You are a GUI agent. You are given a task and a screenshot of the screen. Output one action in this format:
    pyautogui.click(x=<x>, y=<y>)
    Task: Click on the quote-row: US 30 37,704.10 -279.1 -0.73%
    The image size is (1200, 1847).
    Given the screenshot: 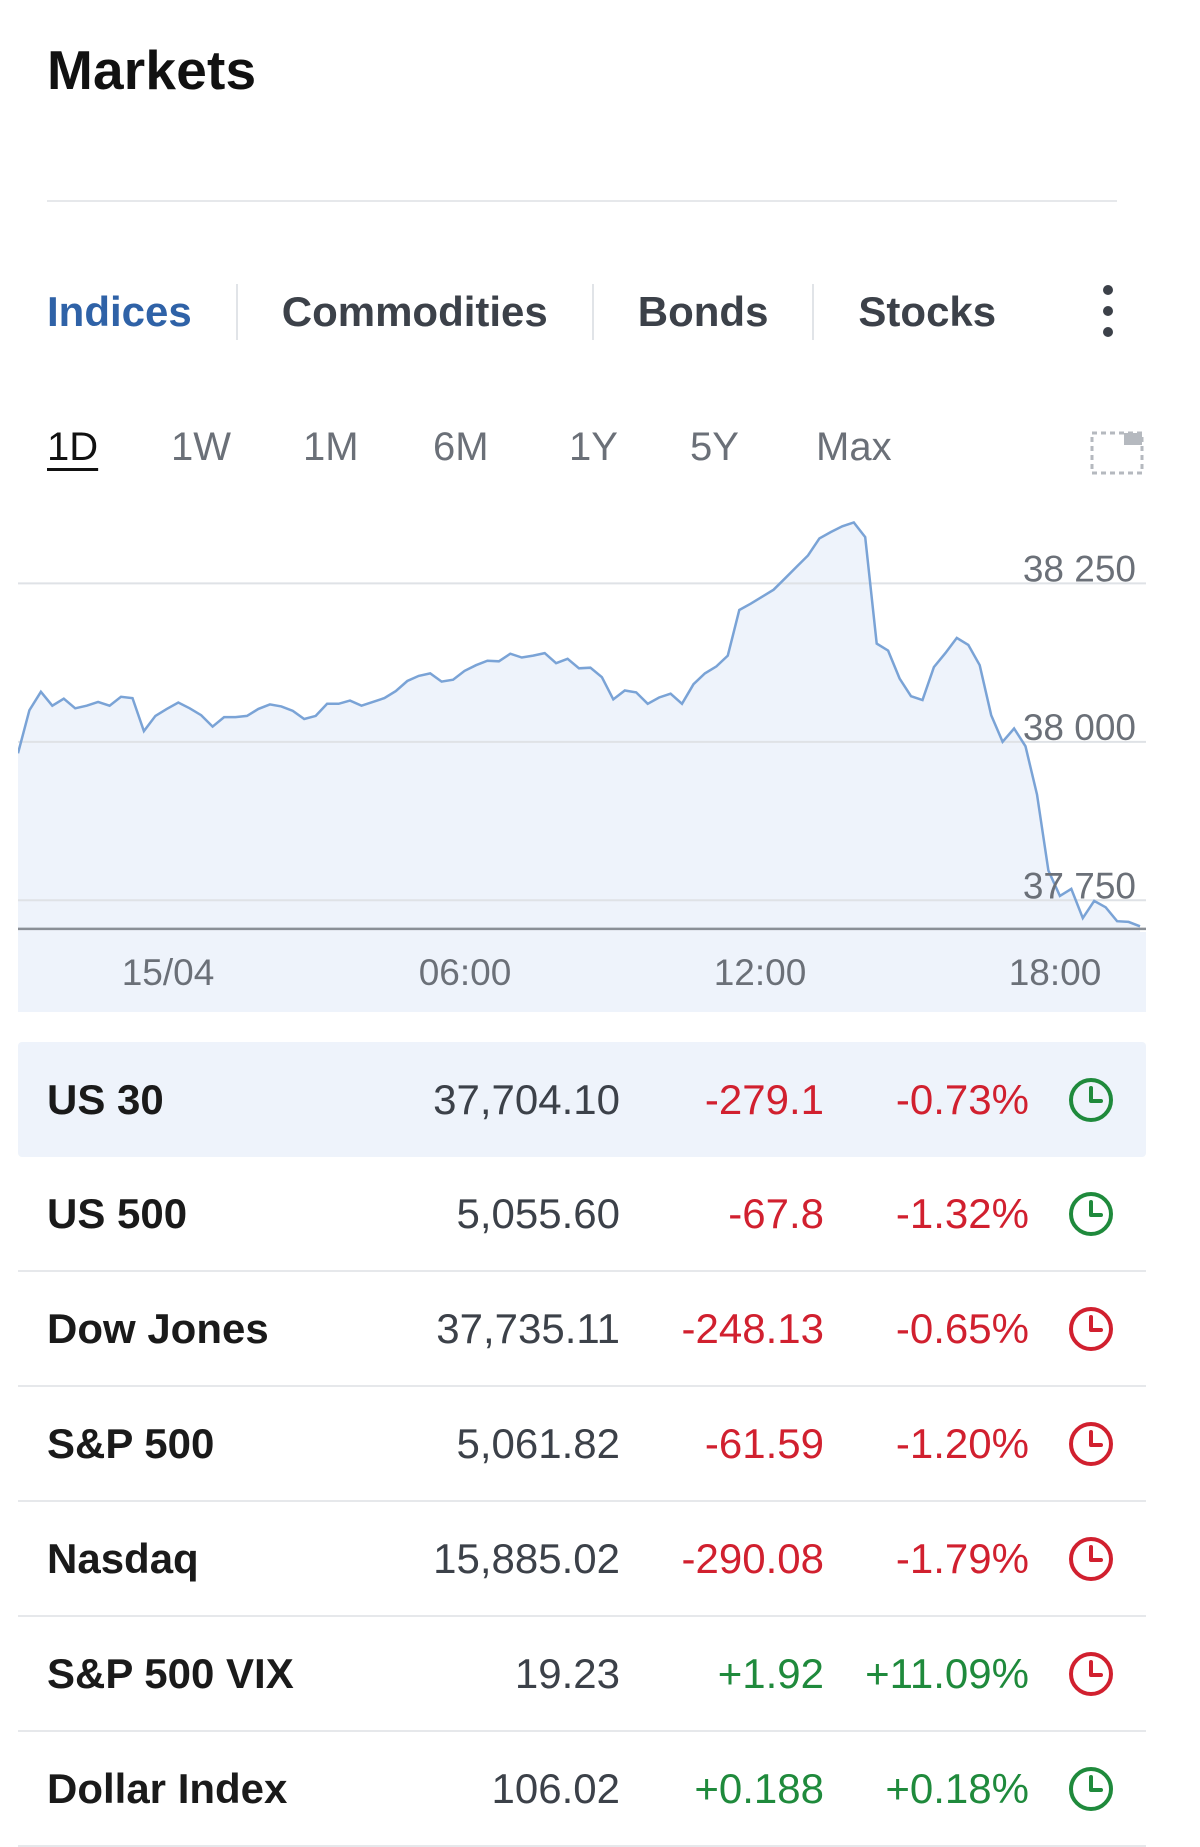 What is the action you would take?
    pyautogui.click(x=582, y=1099)
    